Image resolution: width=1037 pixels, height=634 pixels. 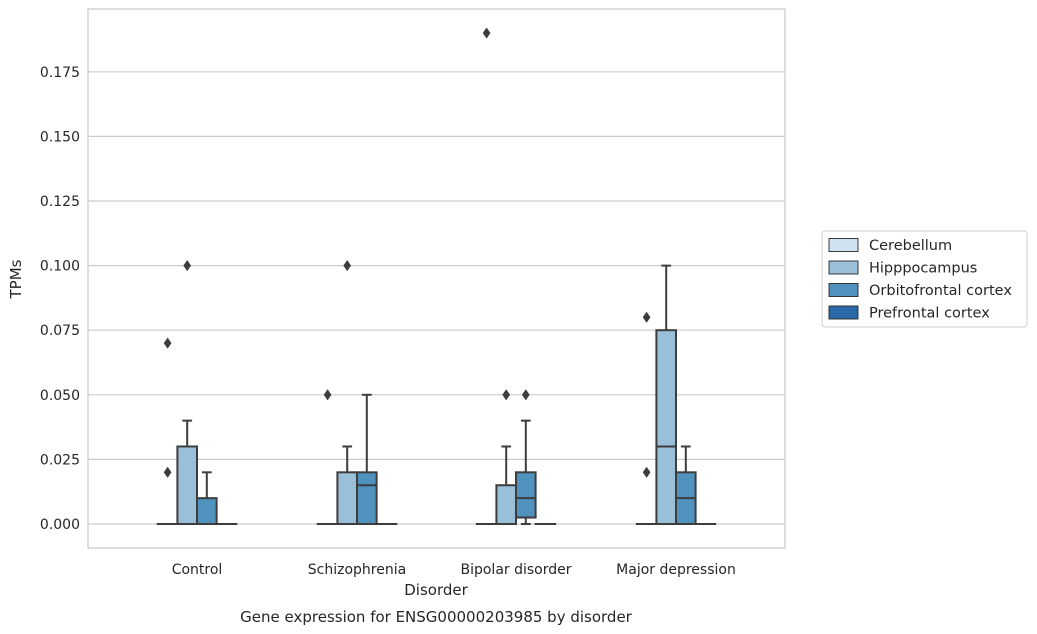 I want to click on legend-item: Cerebellum, so click(x=890, y=246).